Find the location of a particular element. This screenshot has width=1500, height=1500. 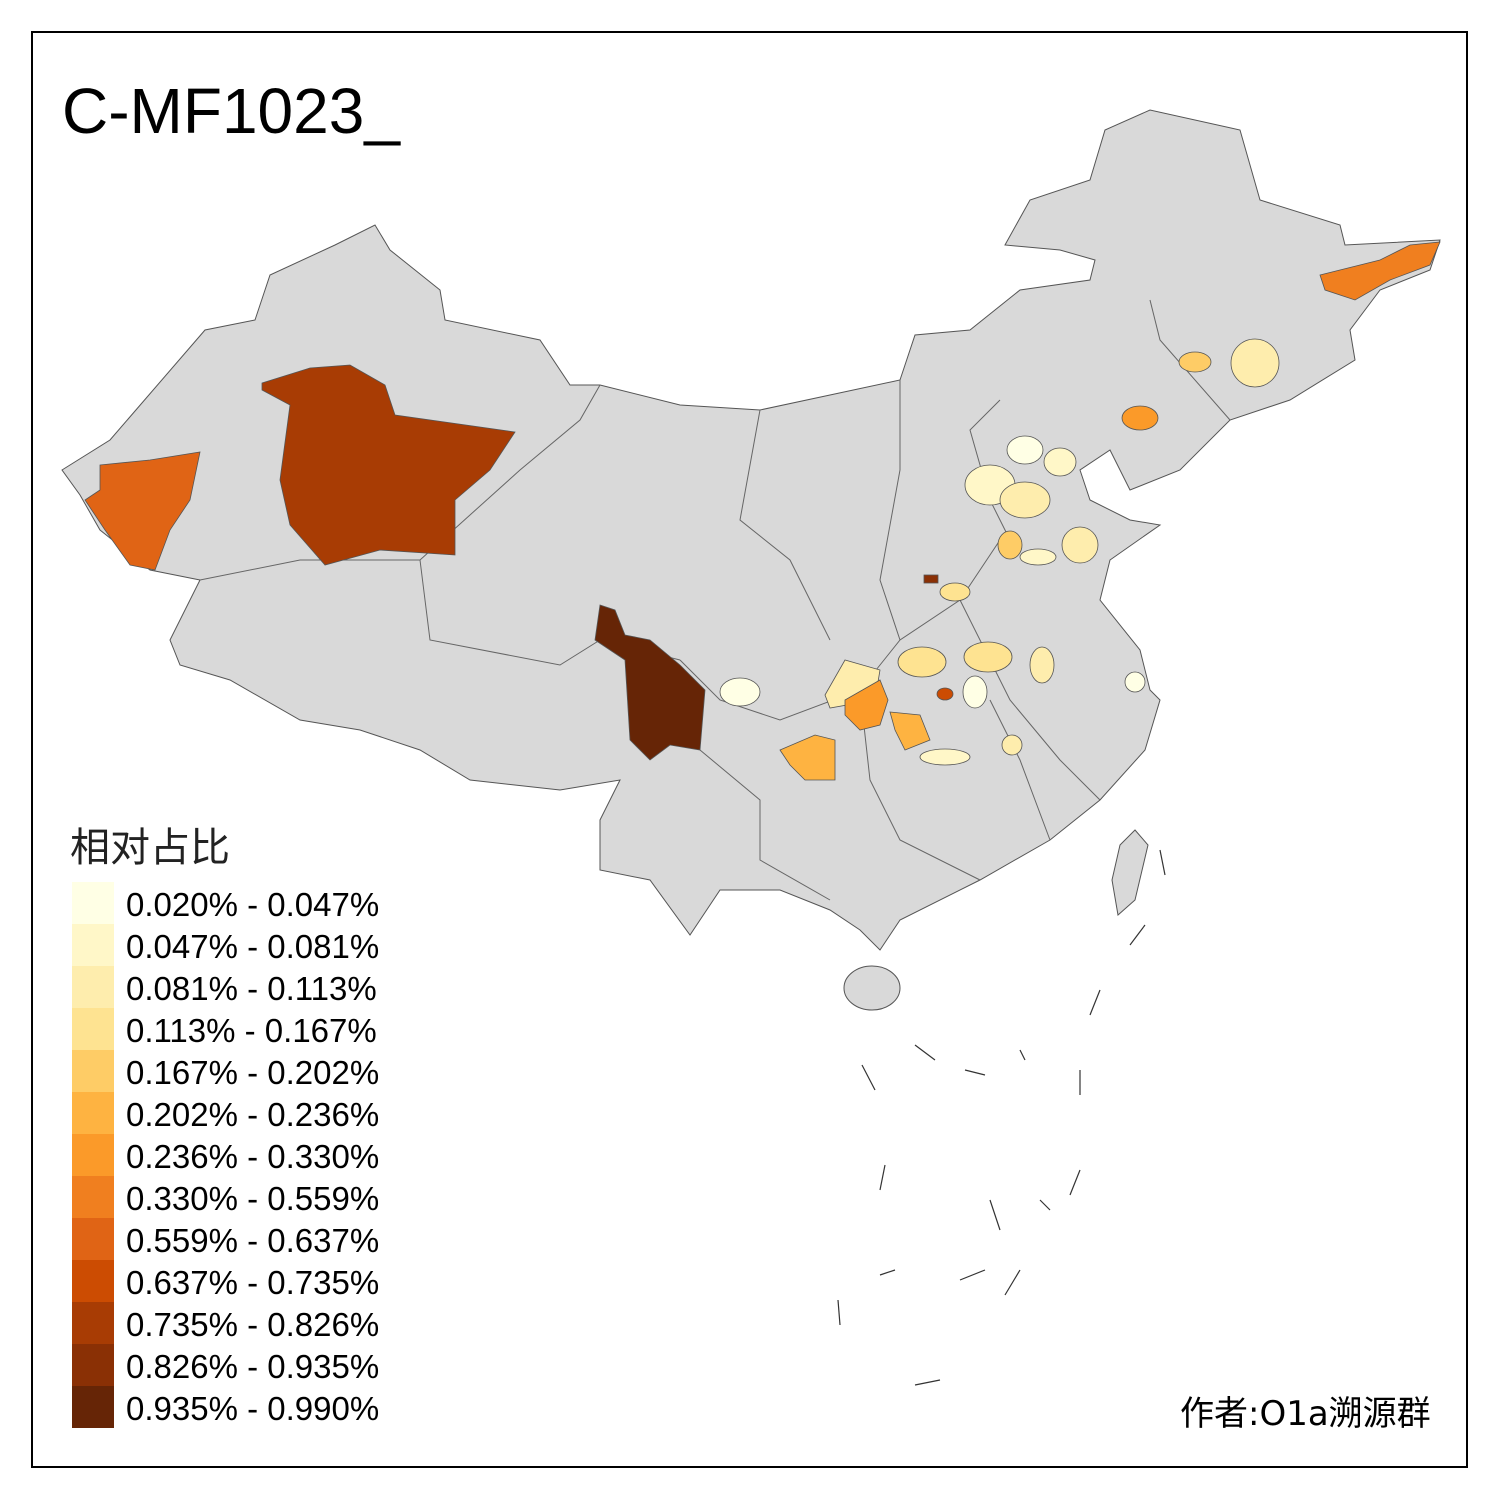

region-chongqing-north is located at coordinates (866, 705).